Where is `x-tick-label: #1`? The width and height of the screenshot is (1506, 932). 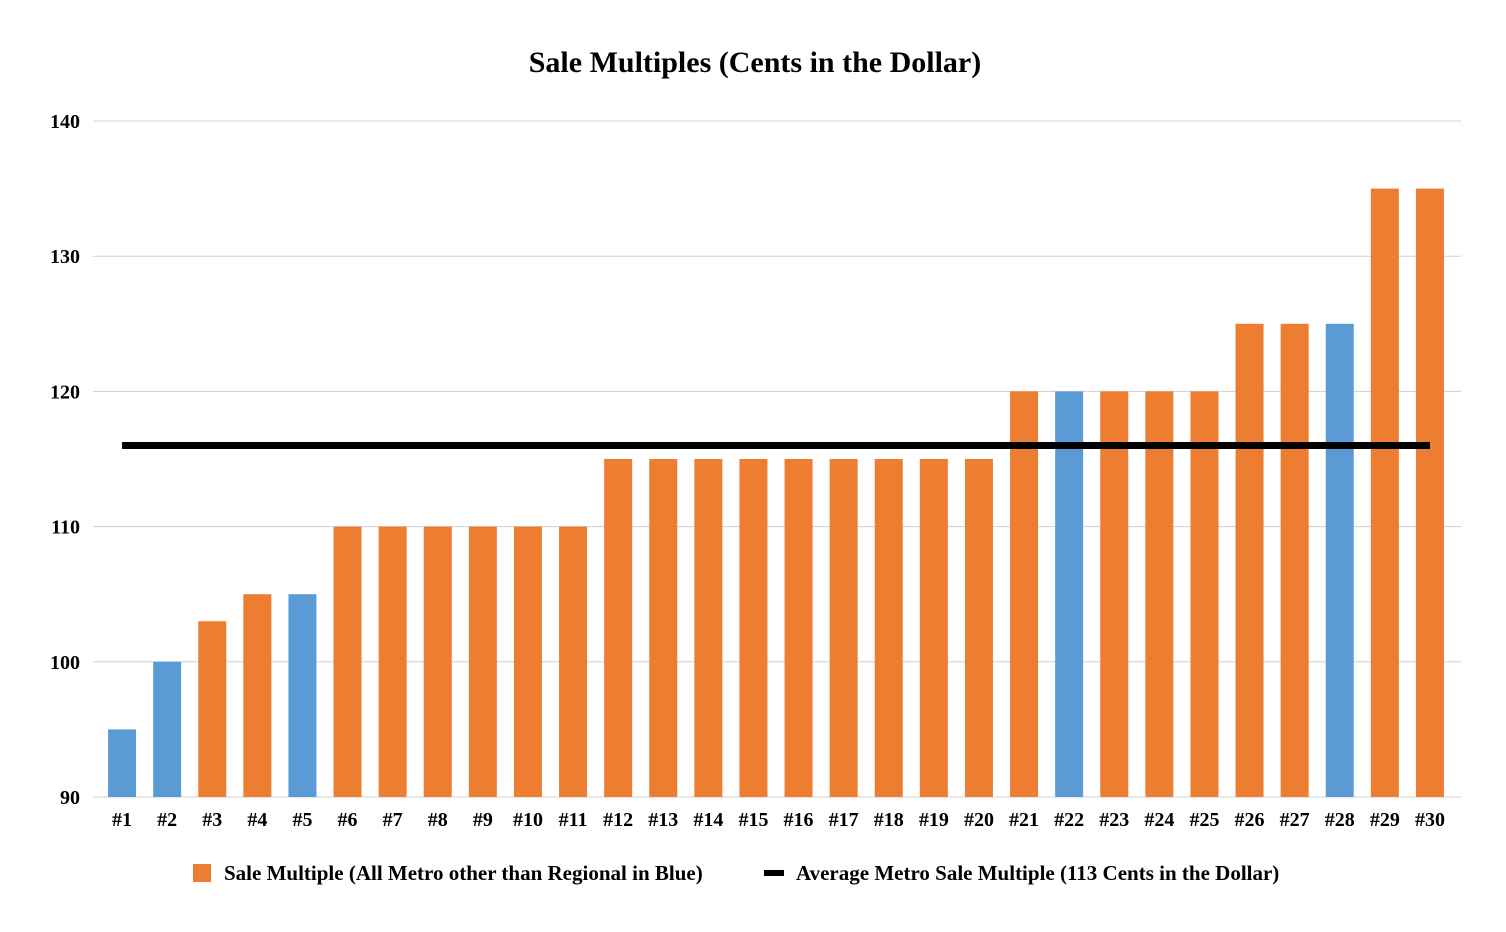
x-tick-label: #1 is located at coordinates (122, 820).